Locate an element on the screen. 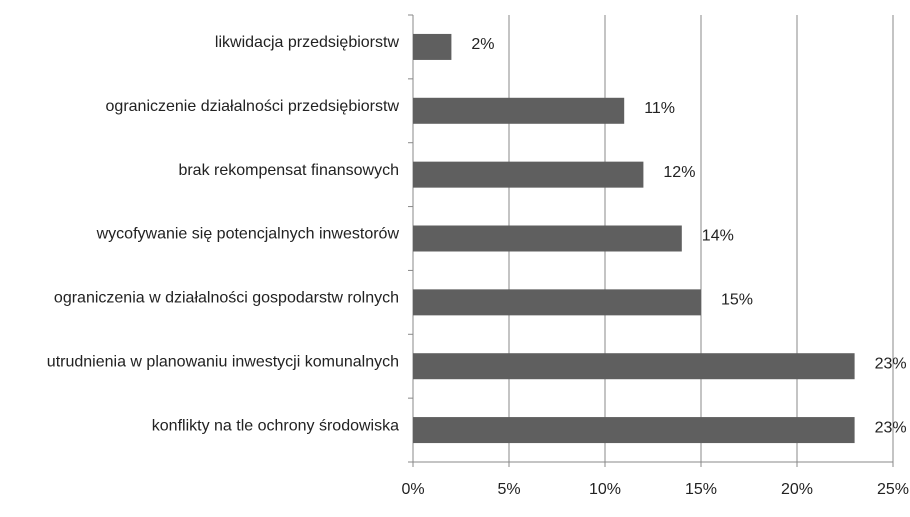  y-tick-label: brak rekompensat finansowych is located at coordinates (288, 170).